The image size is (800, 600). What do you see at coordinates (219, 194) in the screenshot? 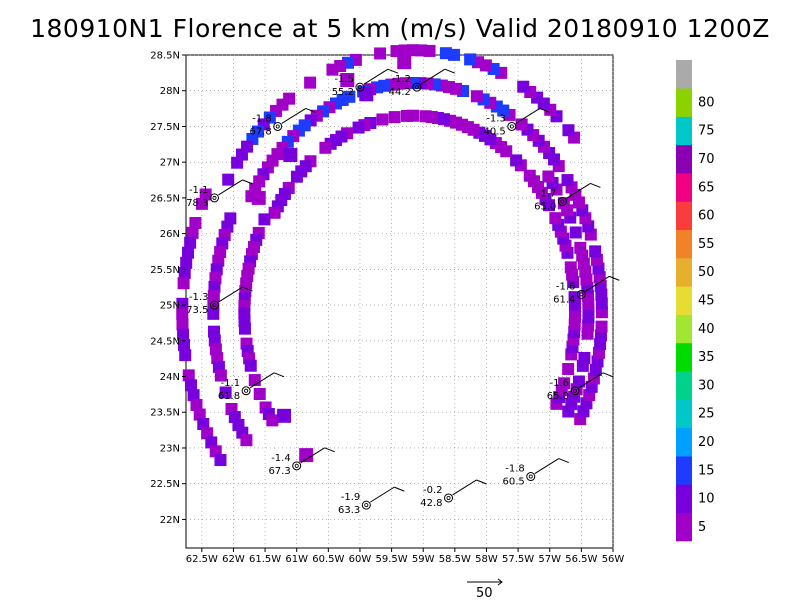
I see `station-marker: -1.1 78.3` at bounding box center [219, 194].